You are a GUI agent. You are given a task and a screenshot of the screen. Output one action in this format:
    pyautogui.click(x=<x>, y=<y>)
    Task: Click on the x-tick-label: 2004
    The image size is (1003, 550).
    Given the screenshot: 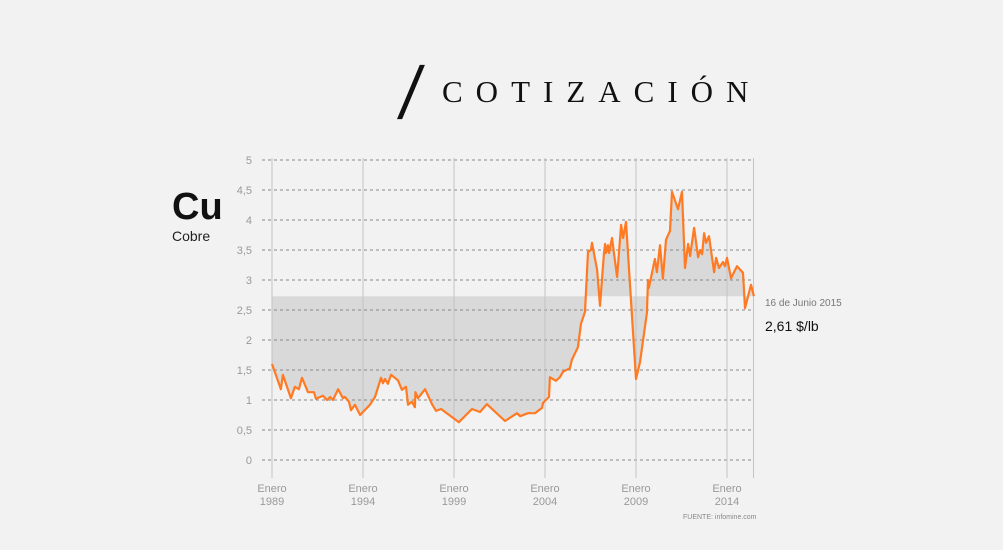 What is the action you would take?
    pyautogui.click(x=545, y=502)
    